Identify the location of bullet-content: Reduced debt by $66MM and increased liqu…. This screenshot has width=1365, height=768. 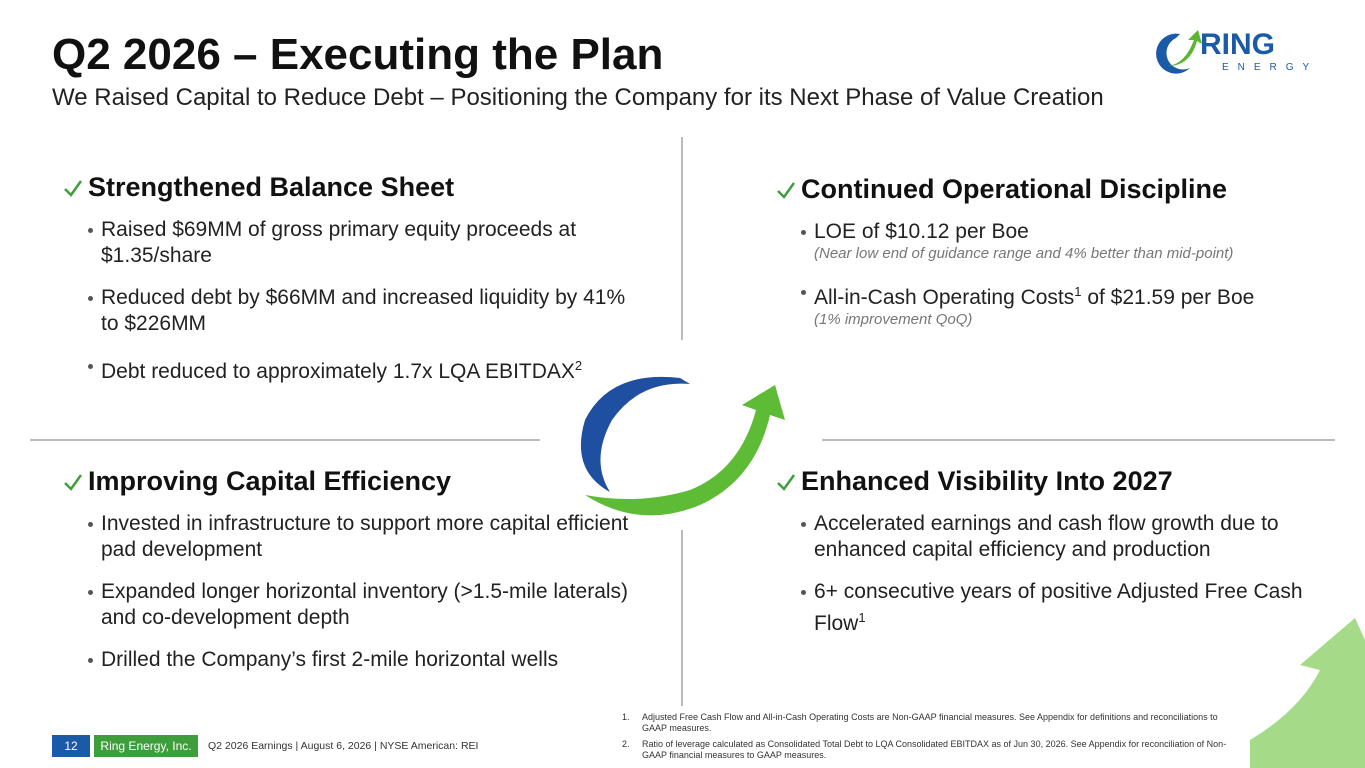
(371, 311).